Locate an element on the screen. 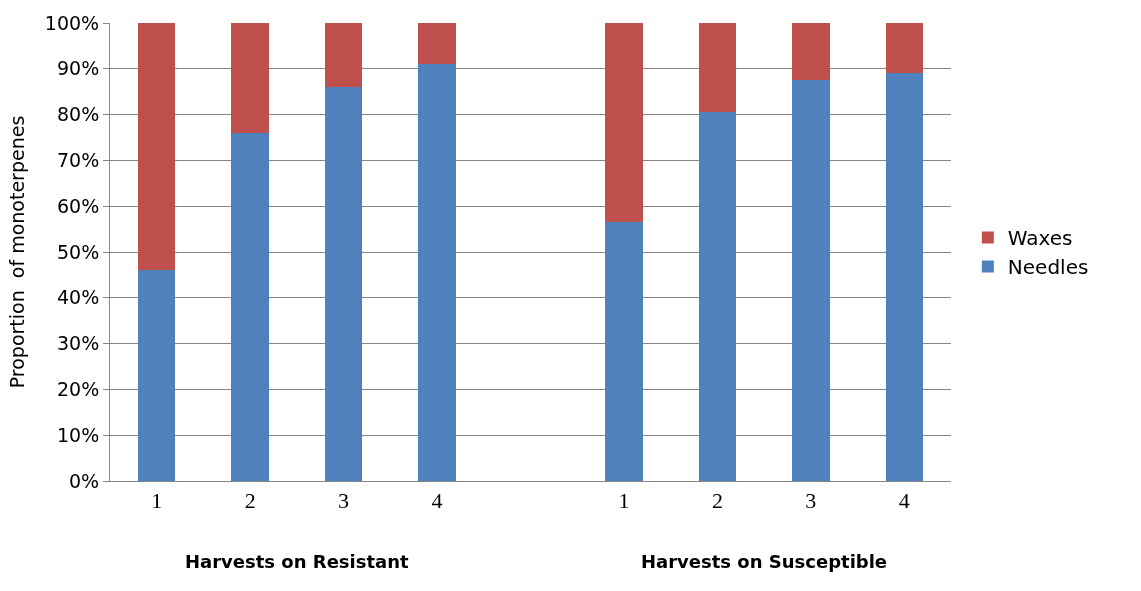 The width and height of the screenshot is (1141, 591). y-tick-label: 80% is located at coordinates (78, 114).